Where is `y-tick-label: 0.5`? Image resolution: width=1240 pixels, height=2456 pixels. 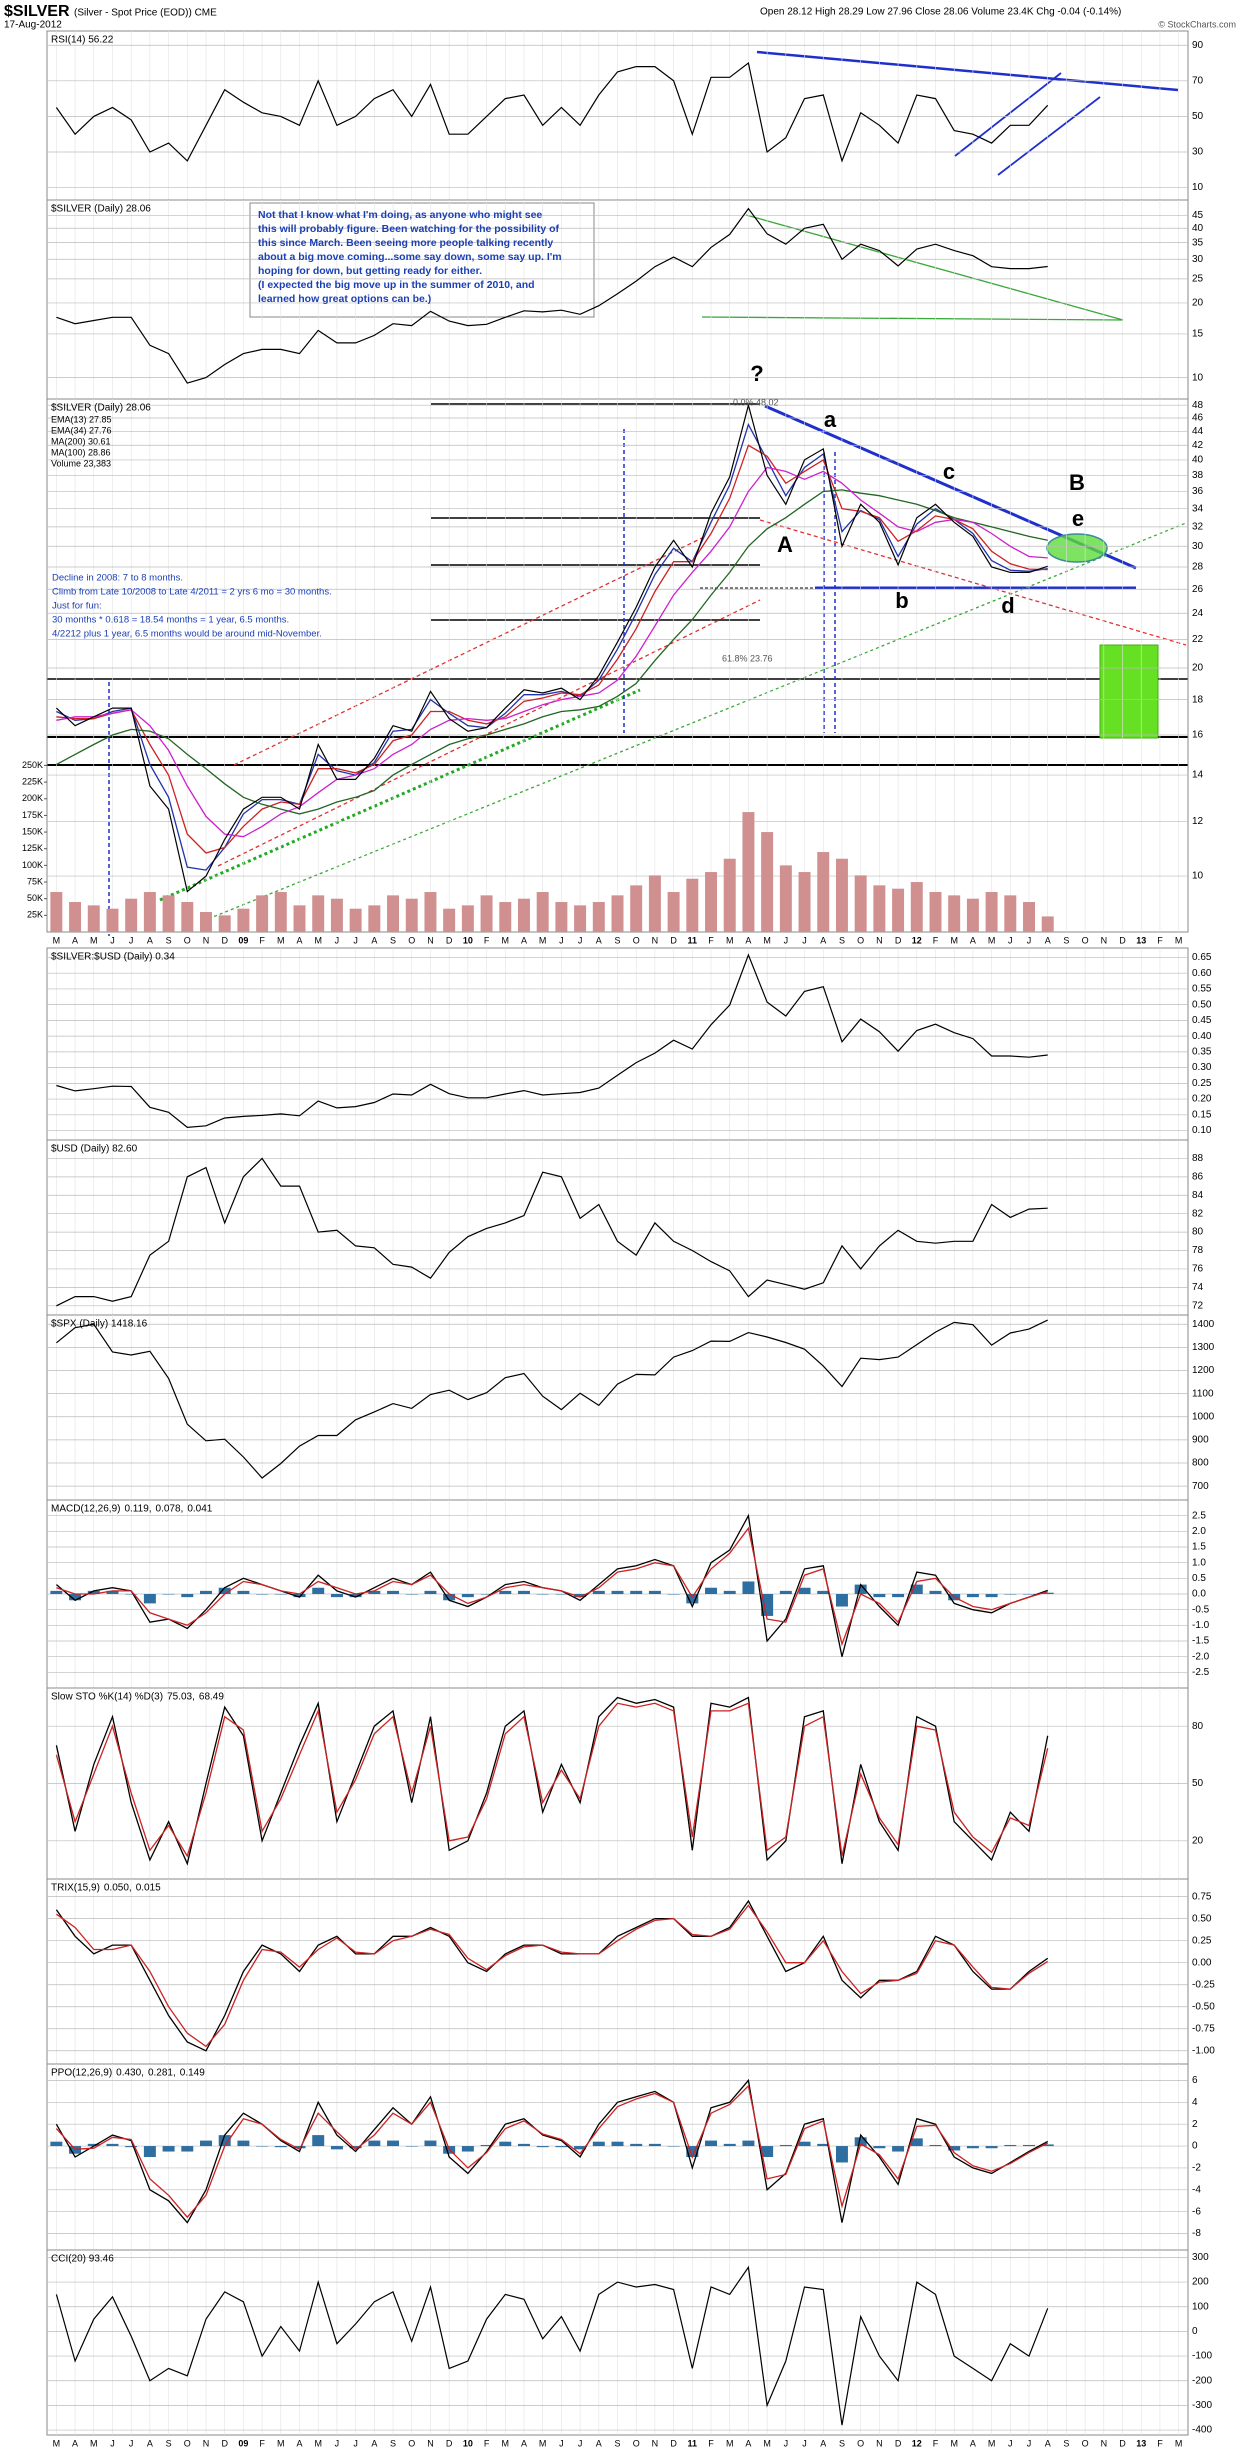 y-tick-label: 0.5 is located at coordinates (1199, 1578).